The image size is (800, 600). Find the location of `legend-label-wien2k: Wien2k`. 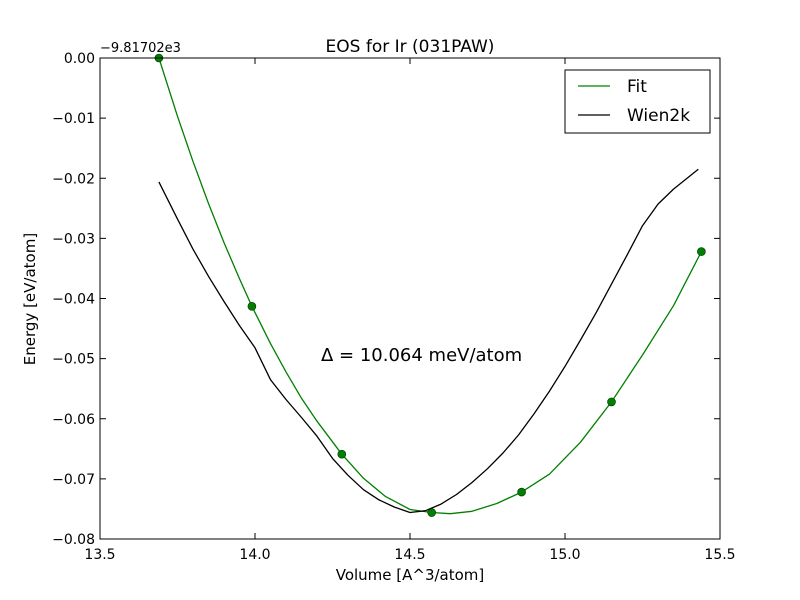

legend-label-wien2k: Wien2k is located at coordinates (658, 116).